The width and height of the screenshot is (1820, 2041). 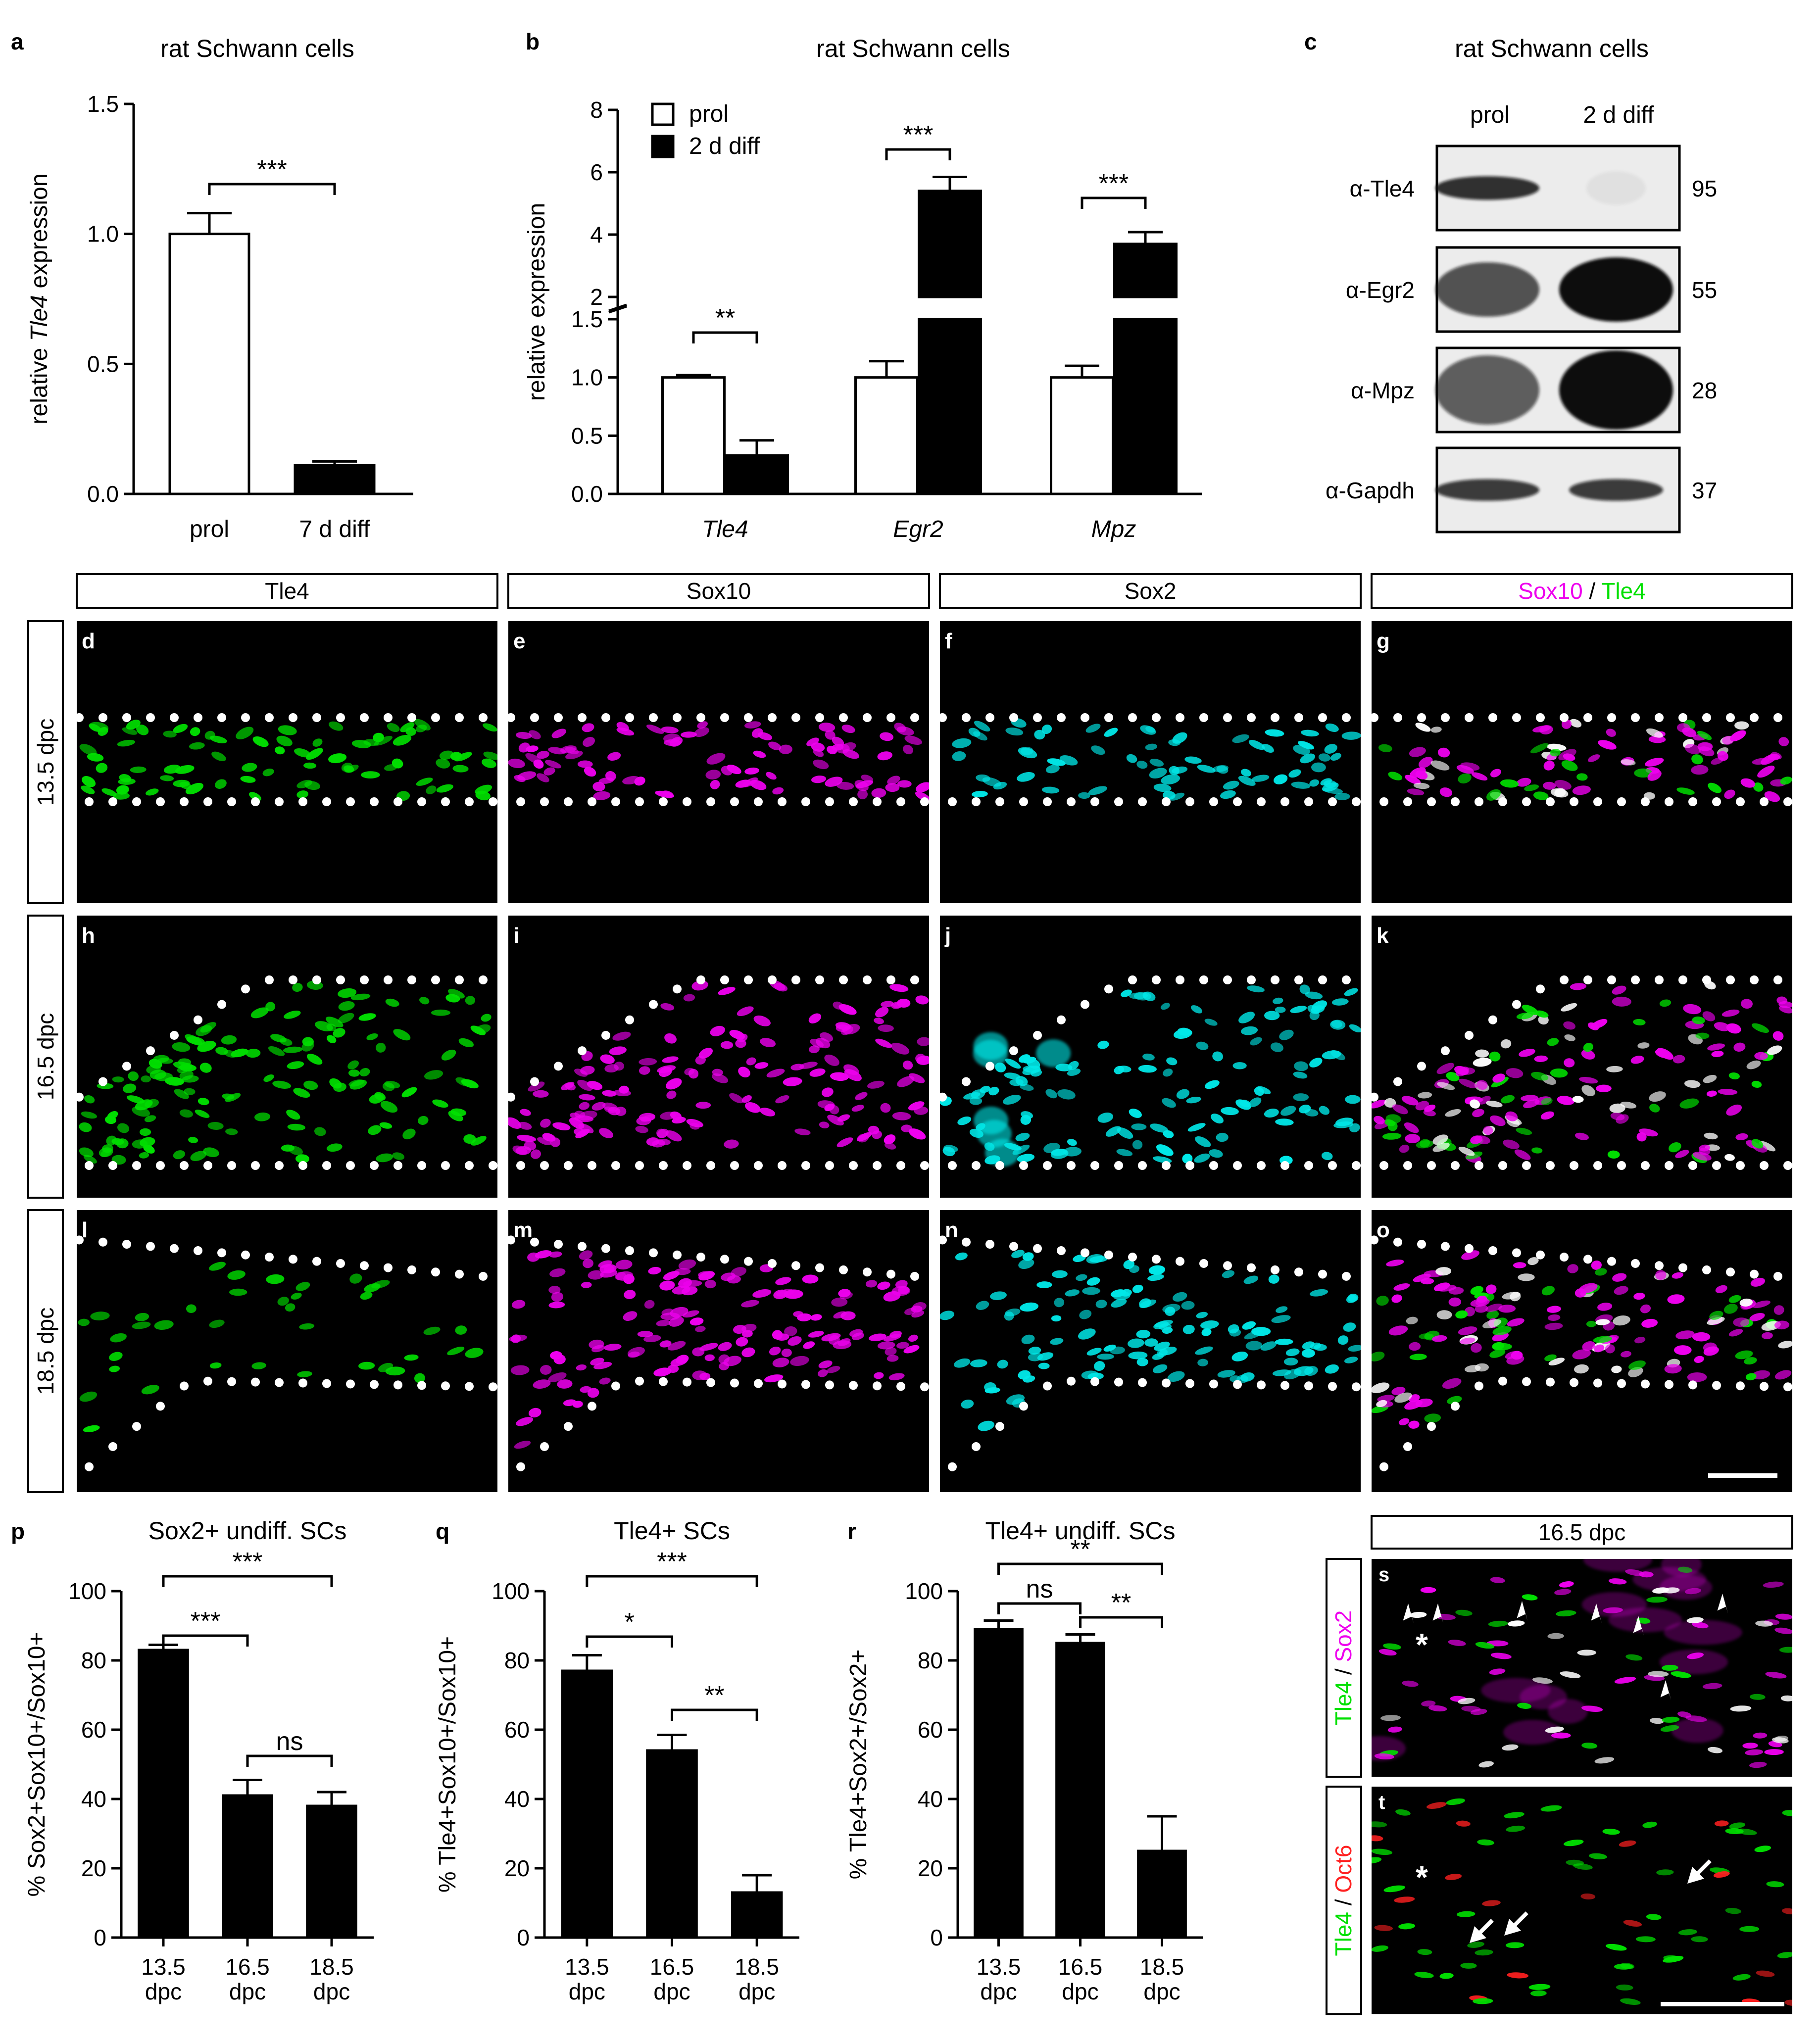 What do you see at coordinates (1704, 188) in the screenshot?
I see `blot-kda-label: 95` at bounding box center [1704, 188].